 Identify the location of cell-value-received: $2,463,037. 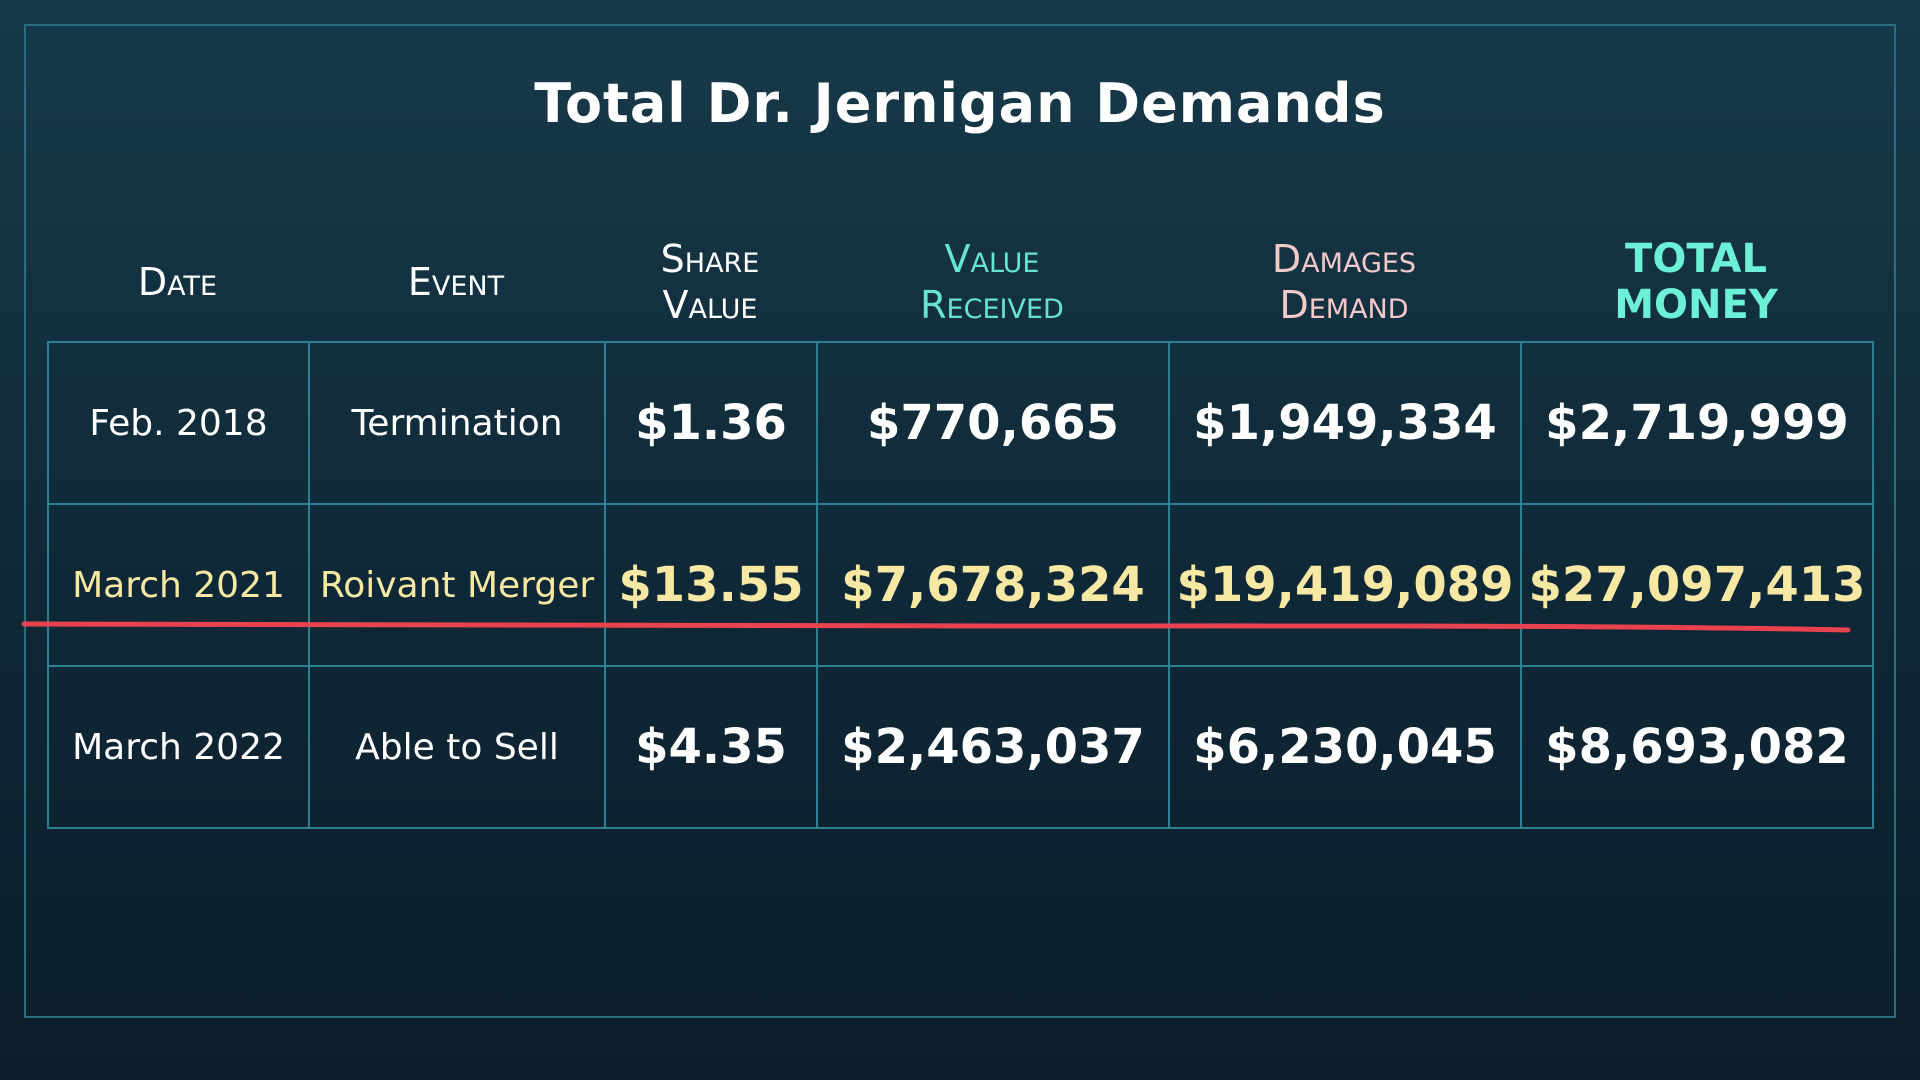
(993, 747).